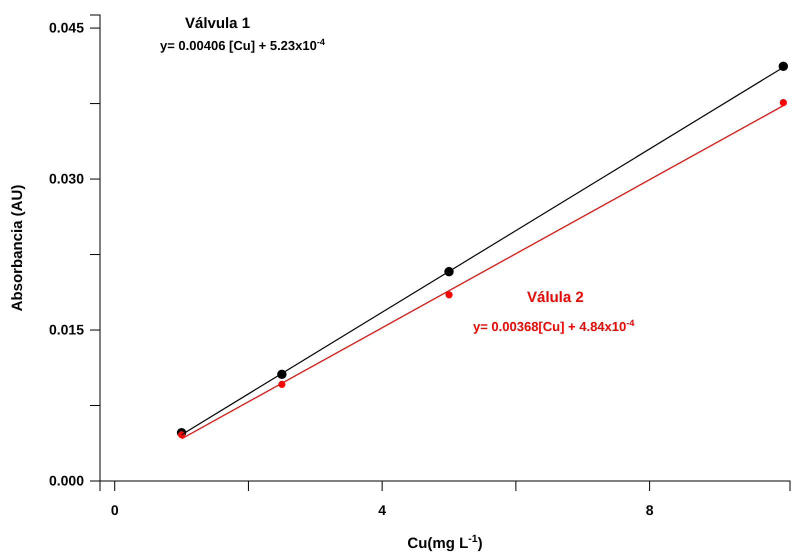  I want to click on x-tick-label: 0, so click(114, 510).